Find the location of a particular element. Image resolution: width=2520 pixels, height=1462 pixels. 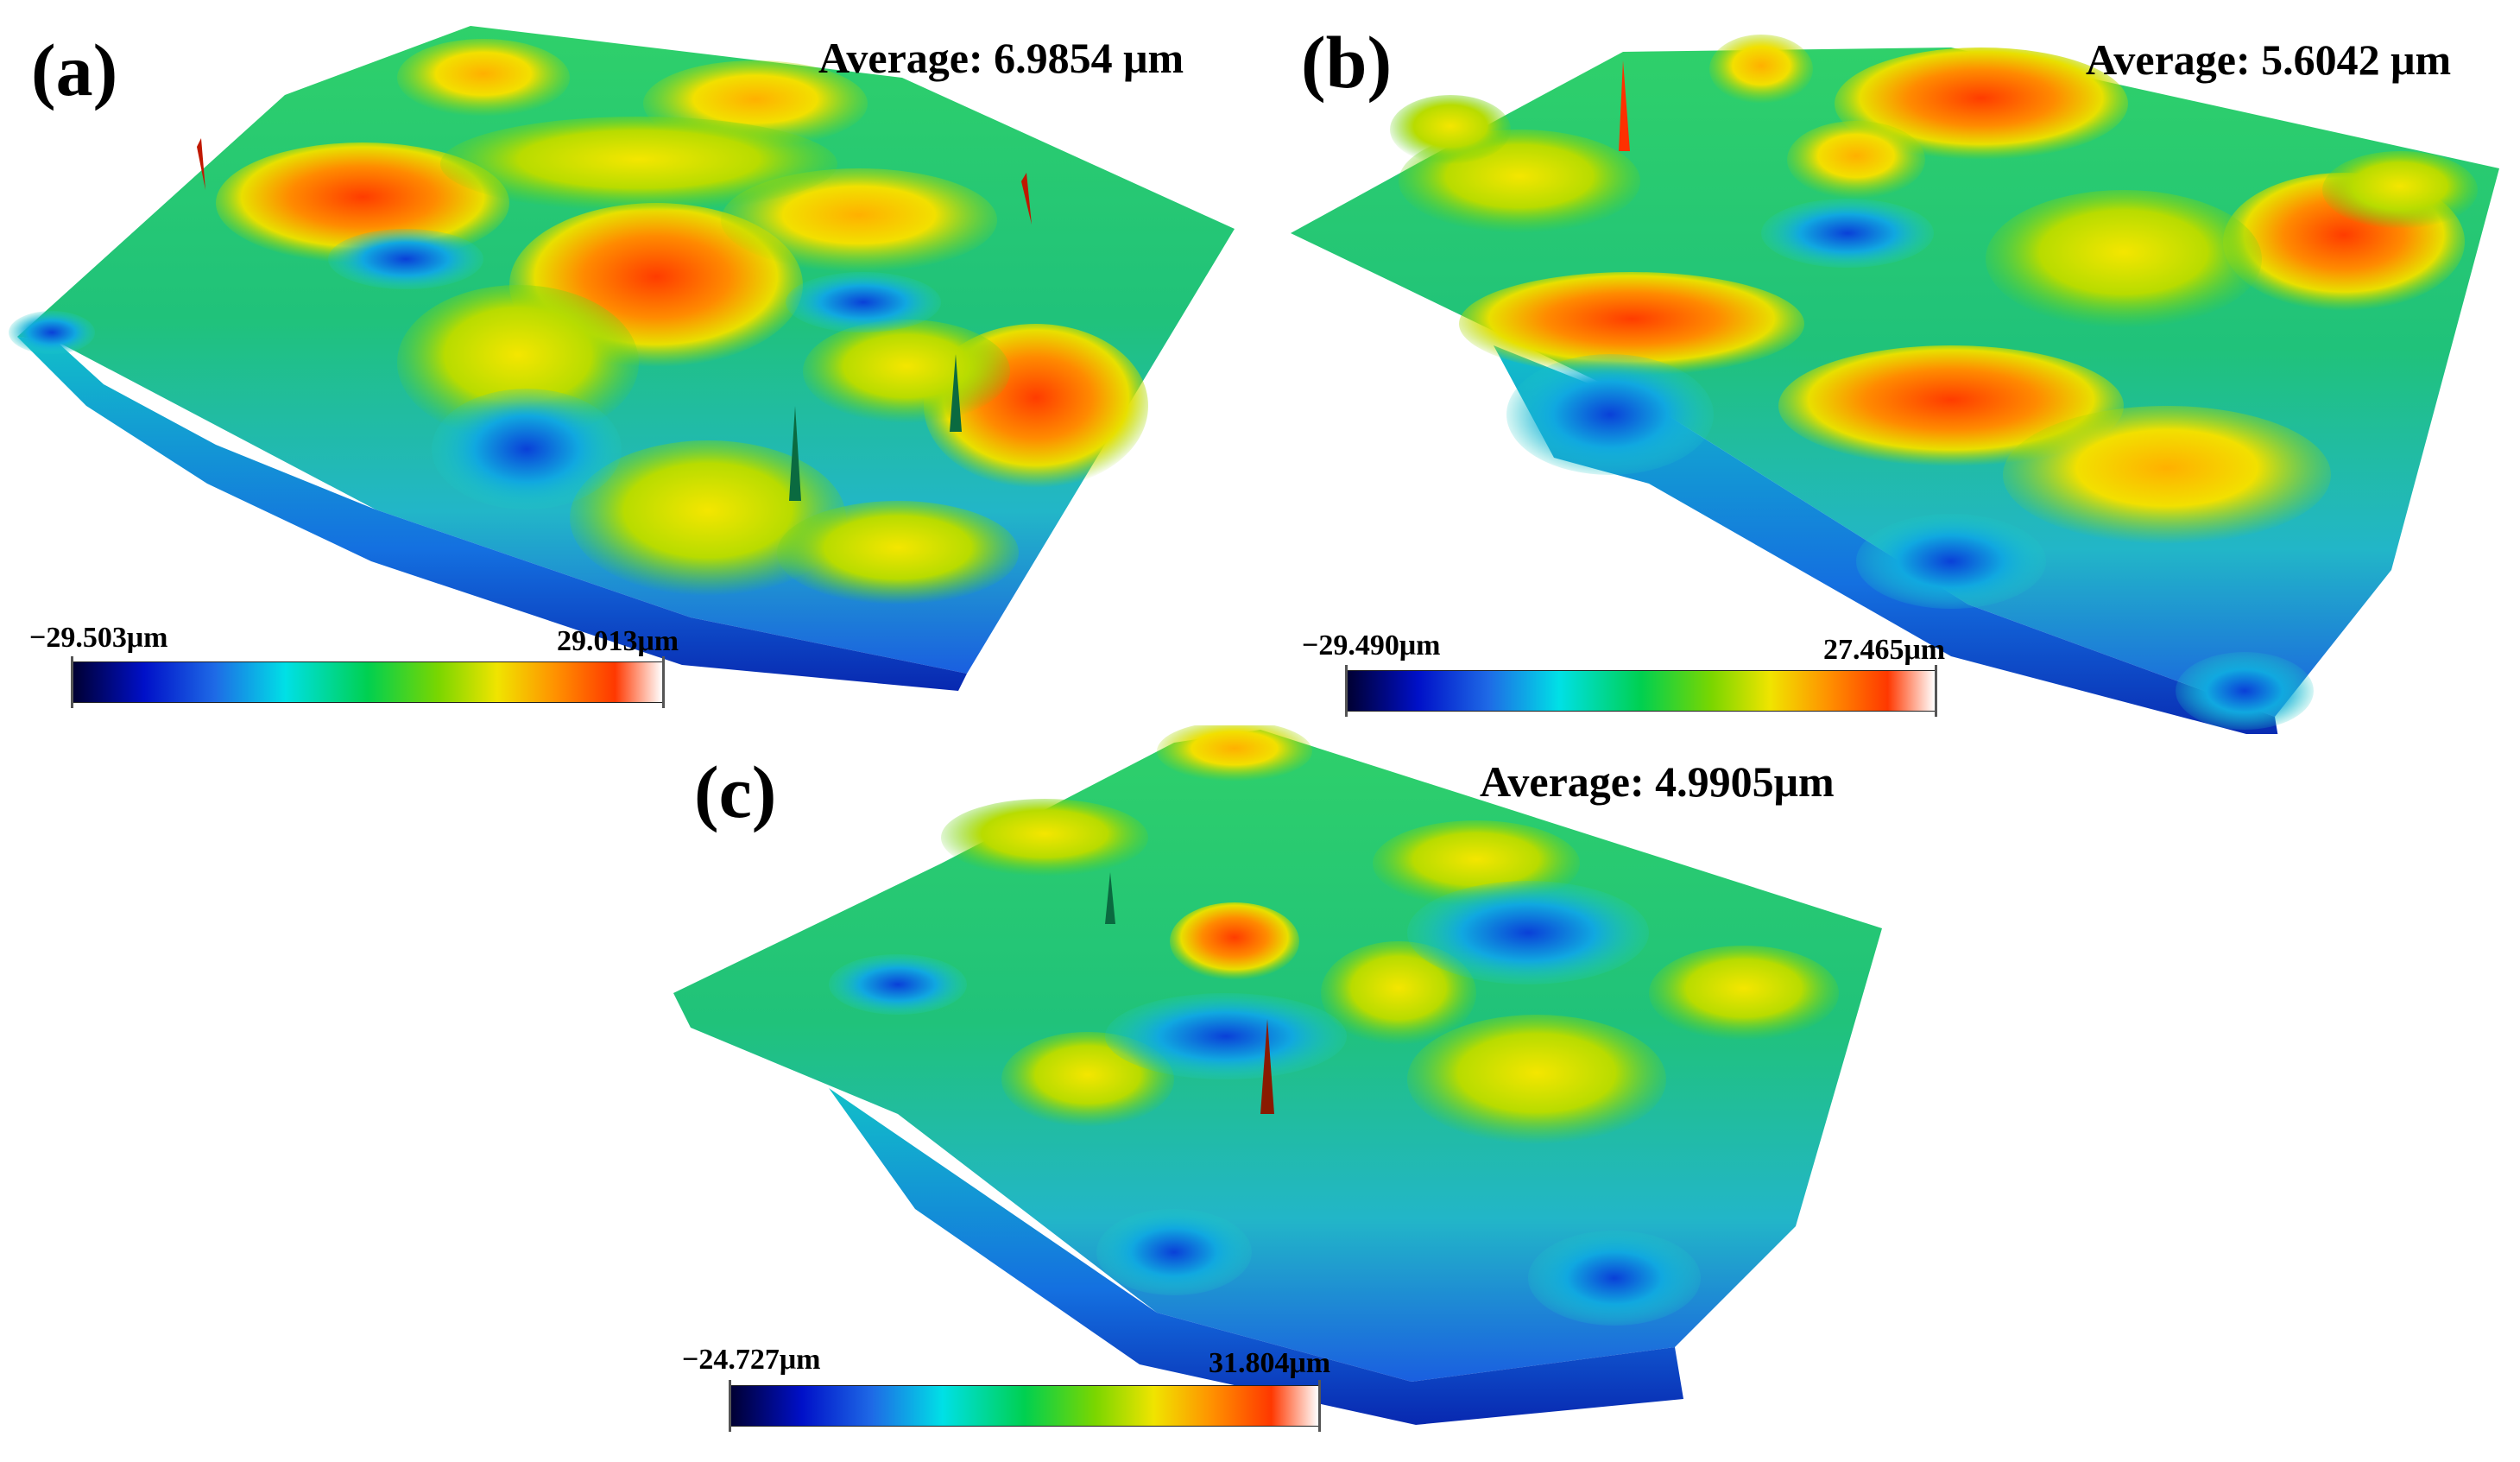

colorbar-min-label-c: −24.727μm is located at coordinates (751, 1360).